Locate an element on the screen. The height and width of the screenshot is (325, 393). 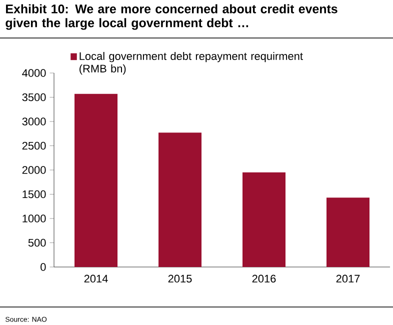
y-tick-label: 4000 is located at coordinates (34, 73).